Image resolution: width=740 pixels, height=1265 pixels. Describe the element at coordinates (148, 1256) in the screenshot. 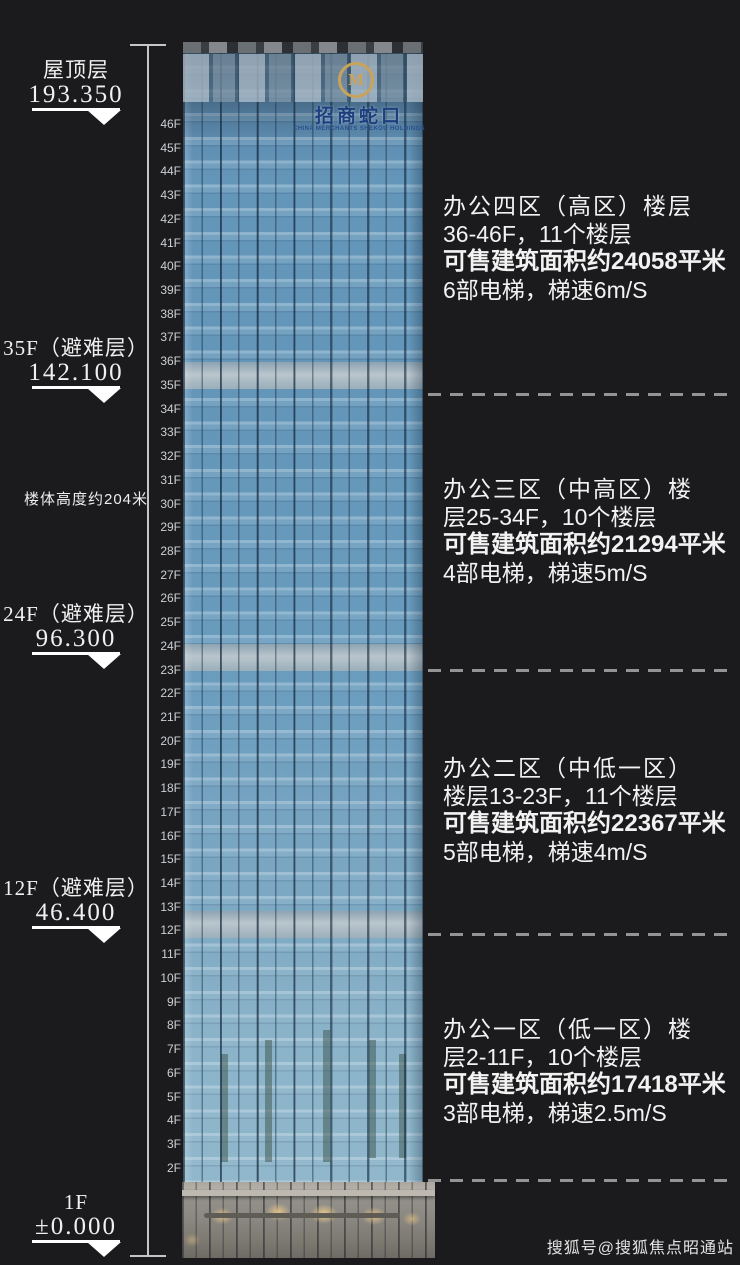

I see `dimension-tick-bottom` at that location.